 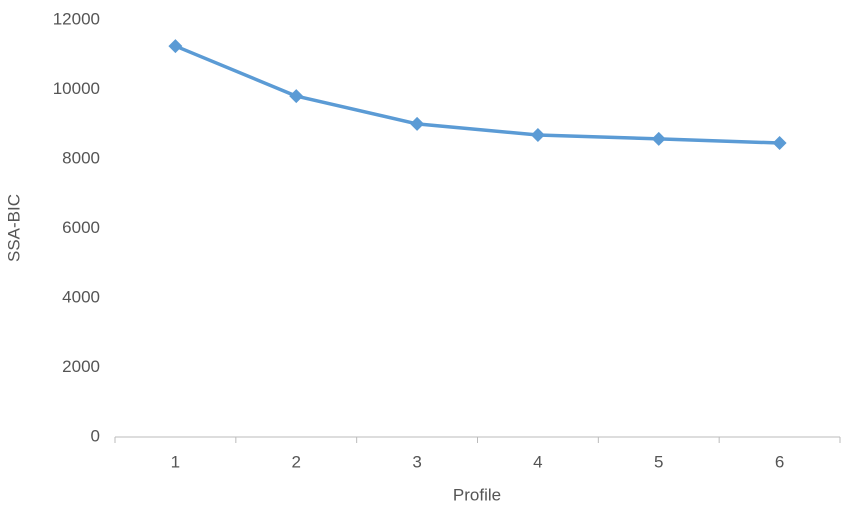 I want to click on y-axis-title: SSA-BIC, so click(x=13, y=228).